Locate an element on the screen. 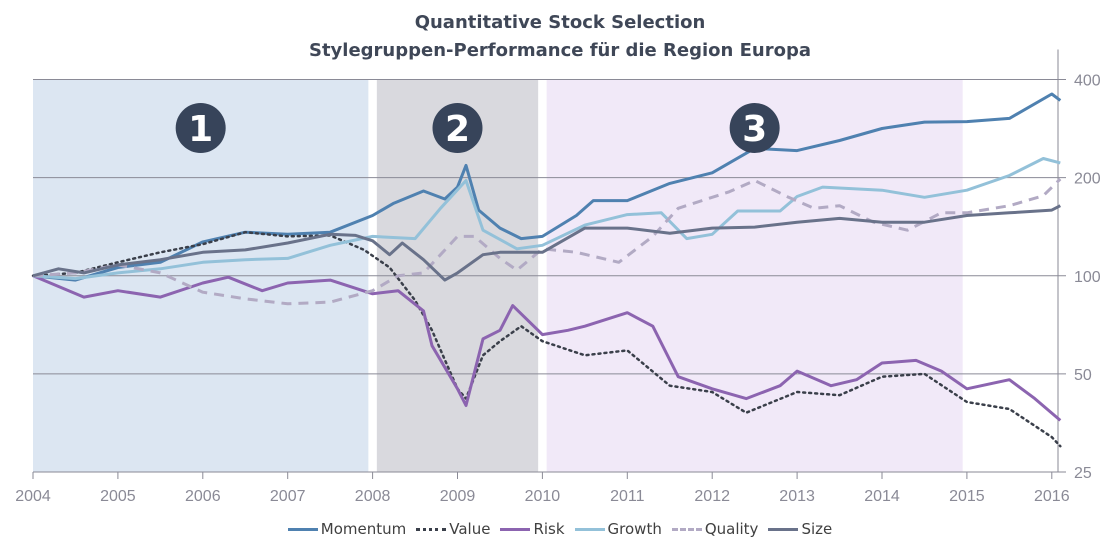 Image resolution: width=1120 pixels, height=560 pixels. x-tick-label: 2011 is located at coordinates (627, 496).